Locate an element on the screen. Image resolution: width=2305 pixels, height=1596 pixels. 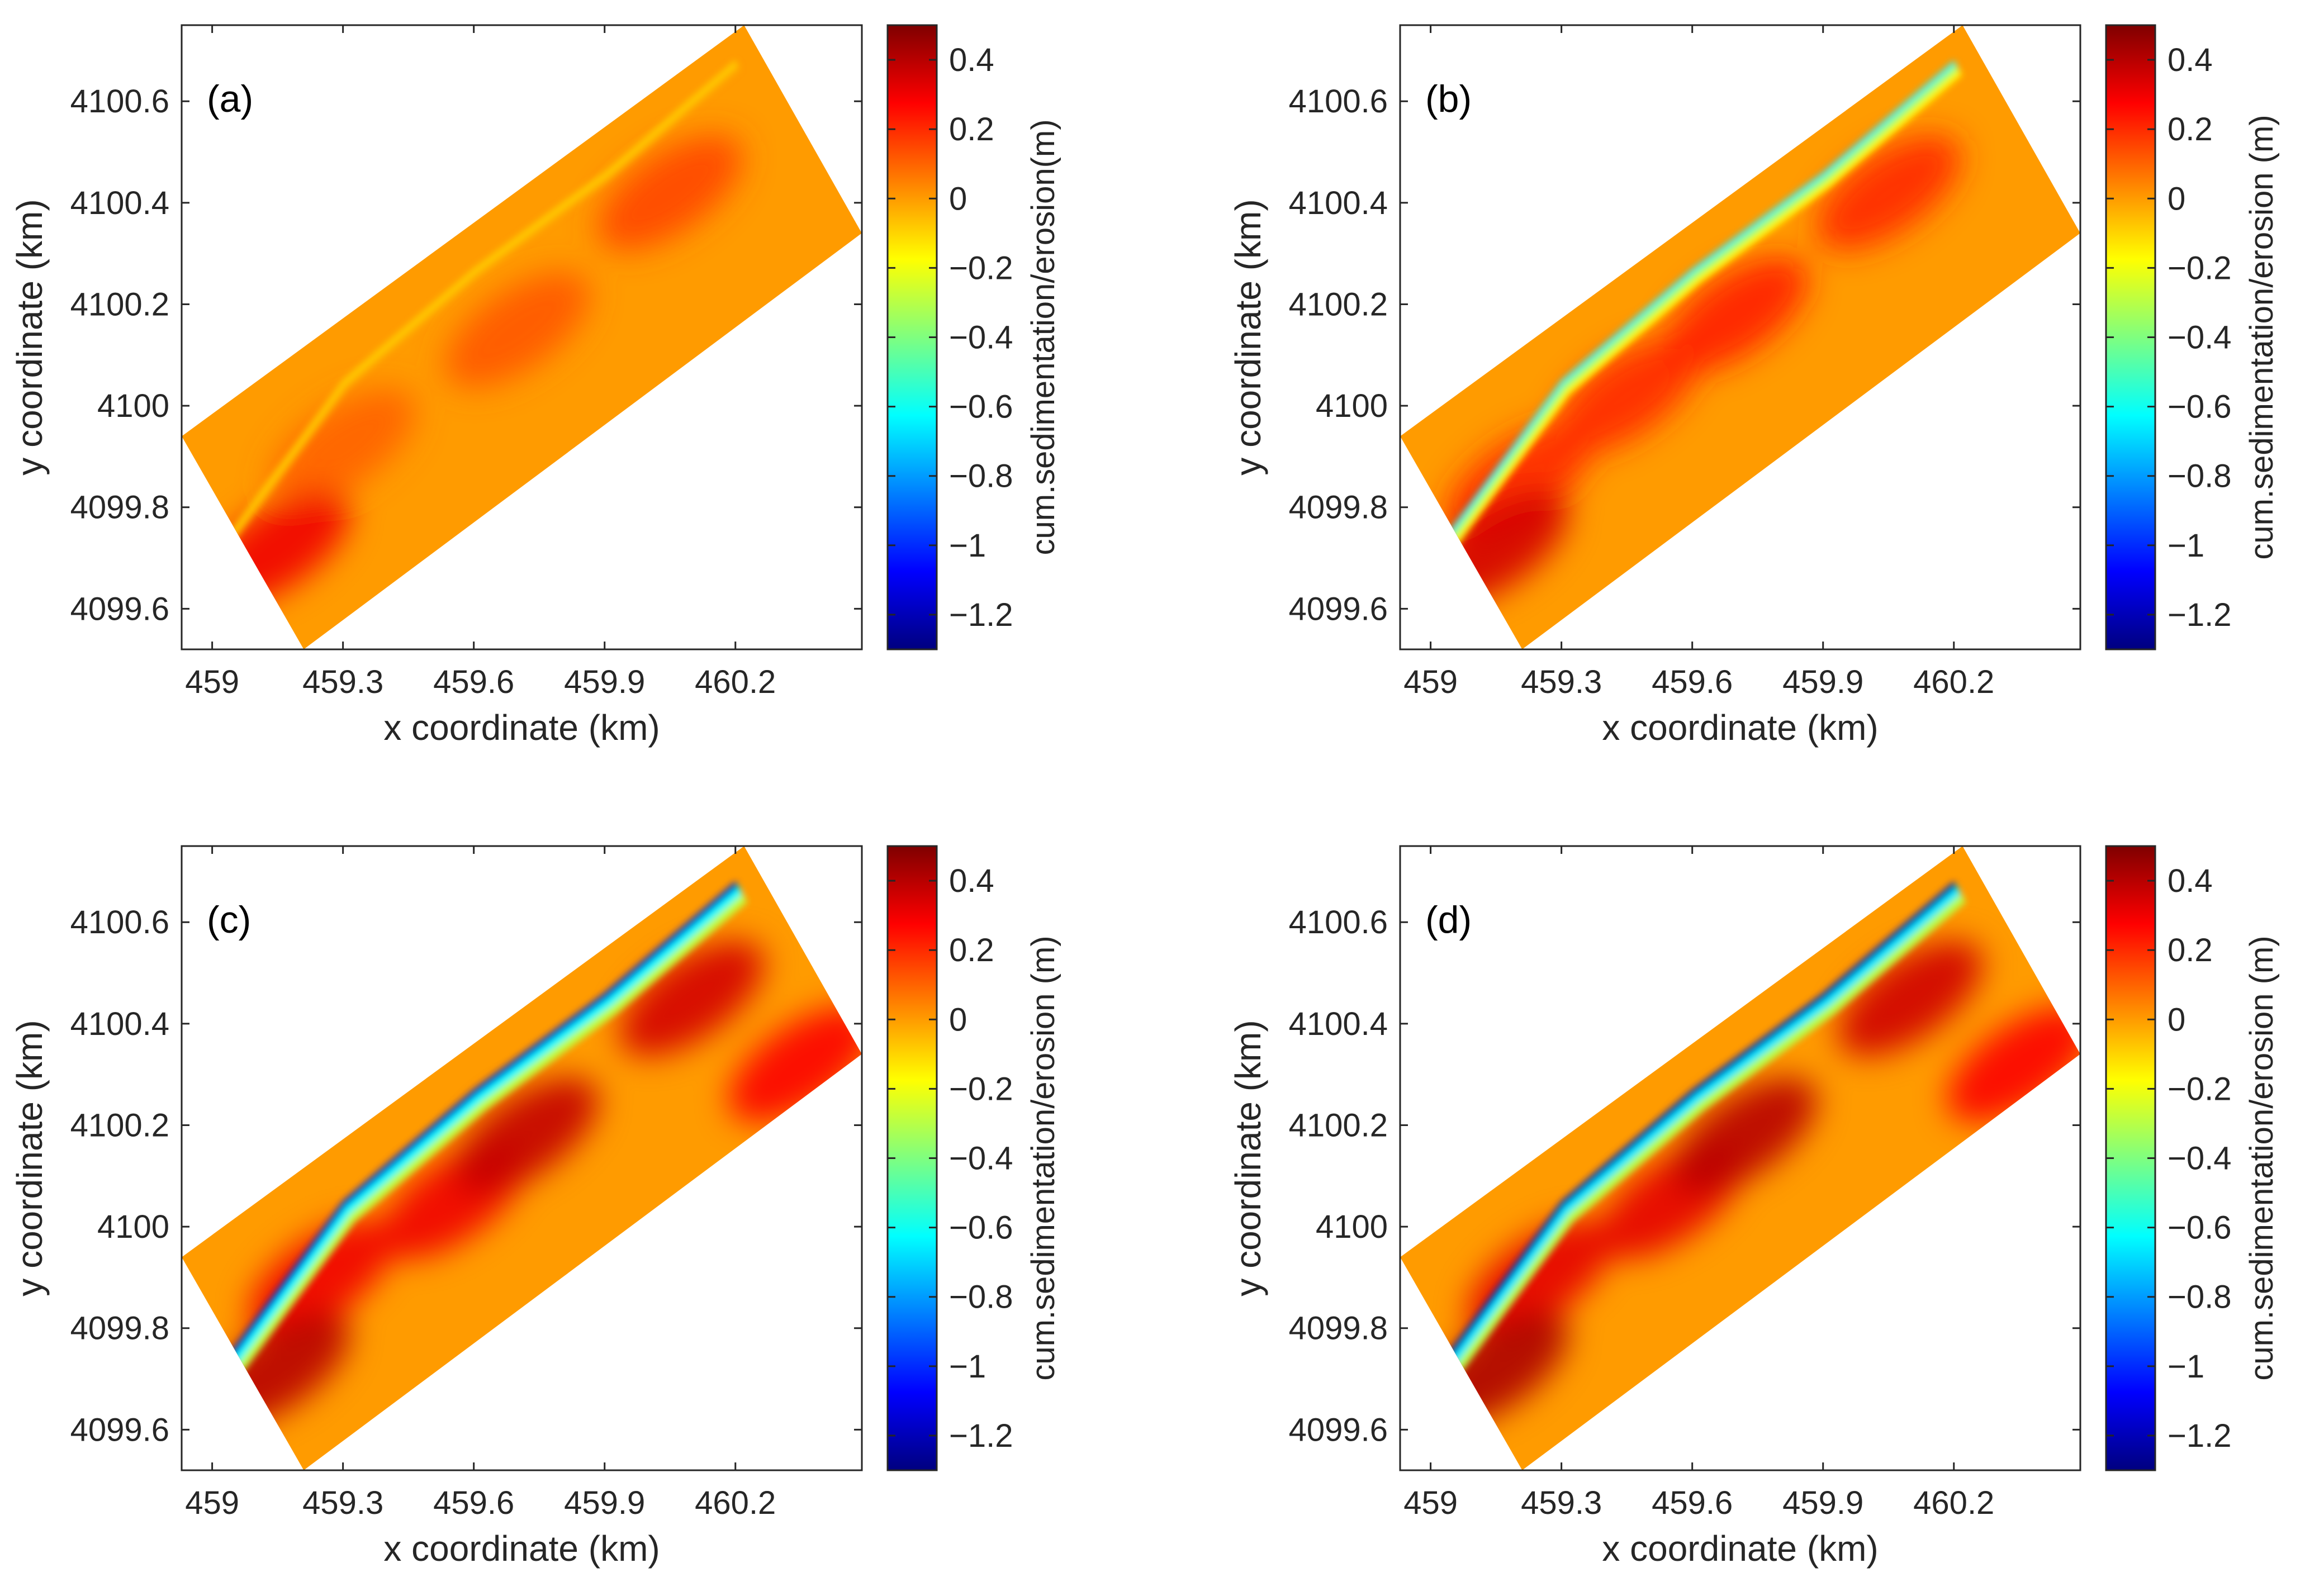
panel-label: (c) is located at coordinates (229, 920).